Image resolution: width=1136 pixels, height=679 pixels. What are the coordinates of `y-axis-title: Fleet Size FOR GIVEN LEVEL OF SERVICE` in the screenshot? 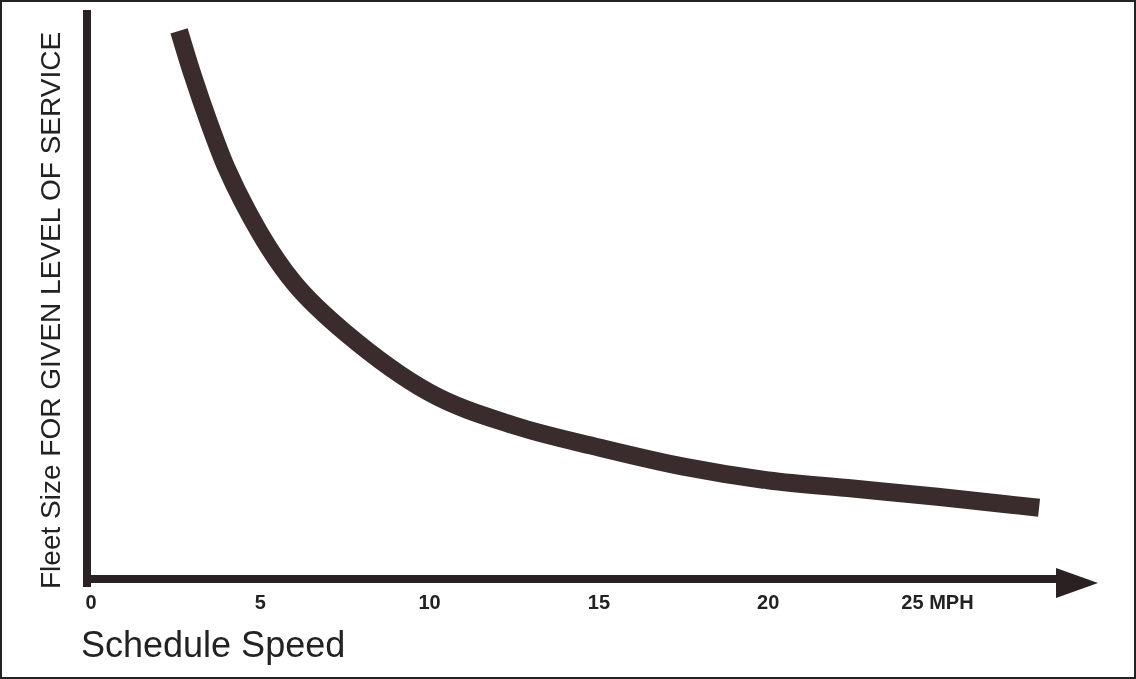 It's located at (50, 310).